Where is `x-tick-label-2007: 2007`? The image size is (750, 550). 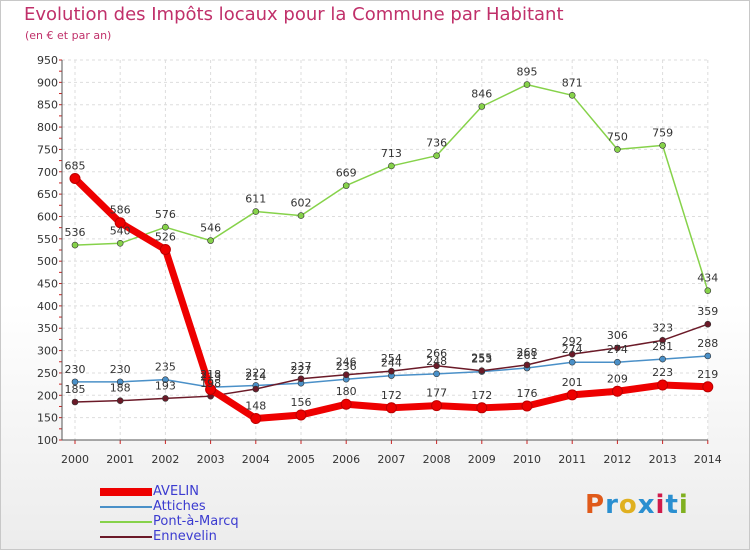
x-tick-label-2007: 2007 is located at coordinates (391, 459).